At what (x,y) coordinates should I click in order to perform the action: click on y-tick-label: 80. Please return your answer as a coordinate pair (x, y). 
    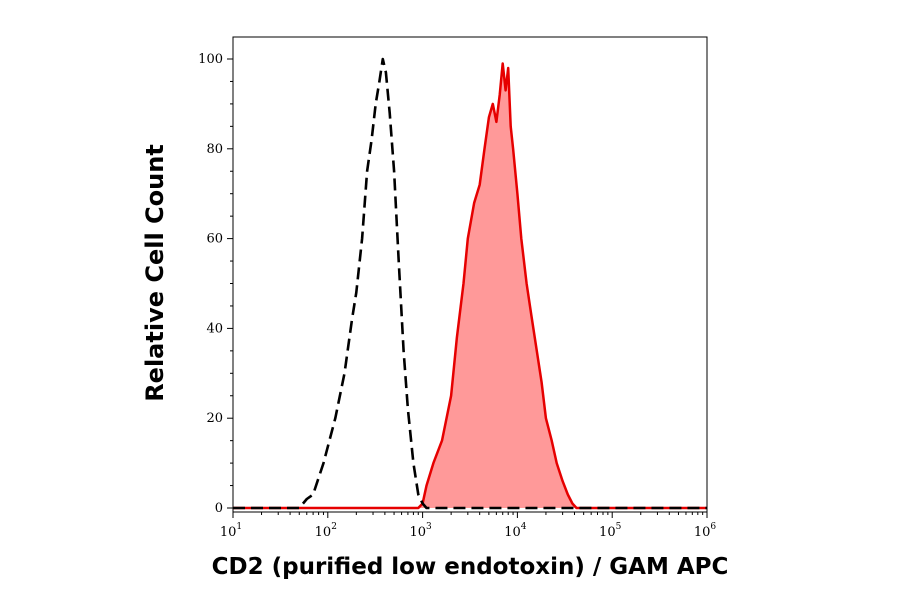
    Looking at the image, I should click on (214, 149).